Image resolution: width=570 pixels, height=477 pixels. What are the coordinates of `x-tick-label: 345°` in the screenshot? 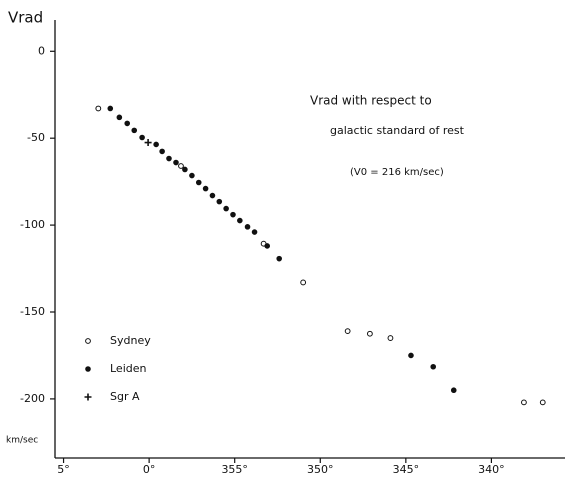 It's located at (406, 469).